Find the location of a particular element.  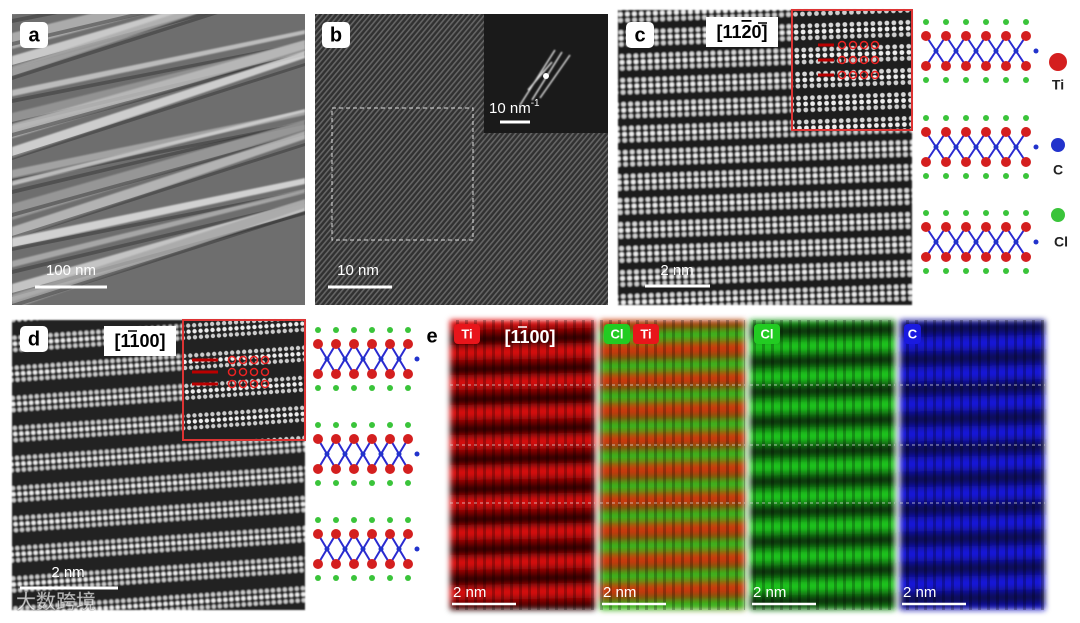

zone-axis-box is located at coordinates (140, 341).